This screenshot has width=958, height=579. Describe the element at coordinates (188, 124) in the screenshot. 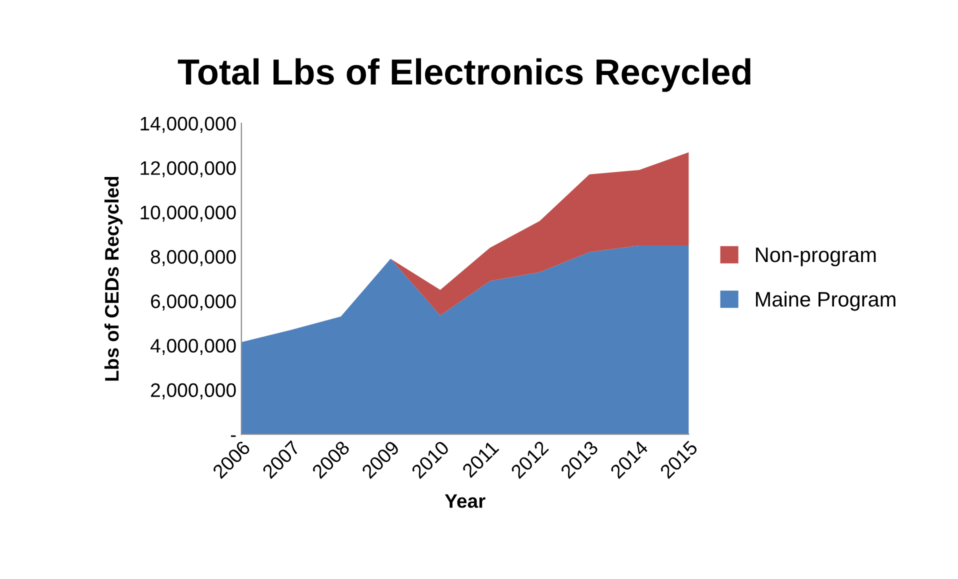

I see `y-tick-label: 14,000,000` at that location.